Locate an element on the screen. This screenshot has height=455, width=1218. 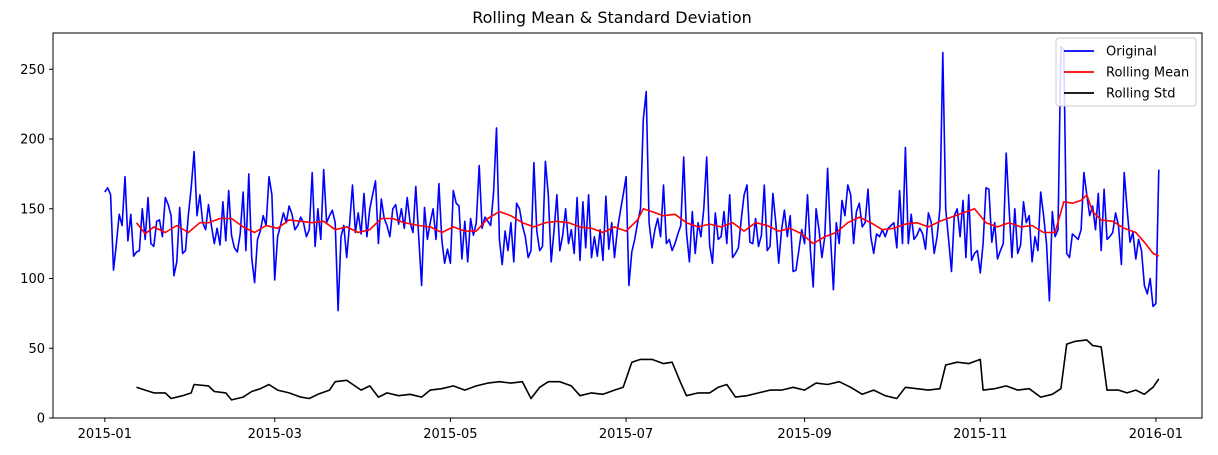
x-tick-label: 2015-05 is located at coordinates (450, 434).